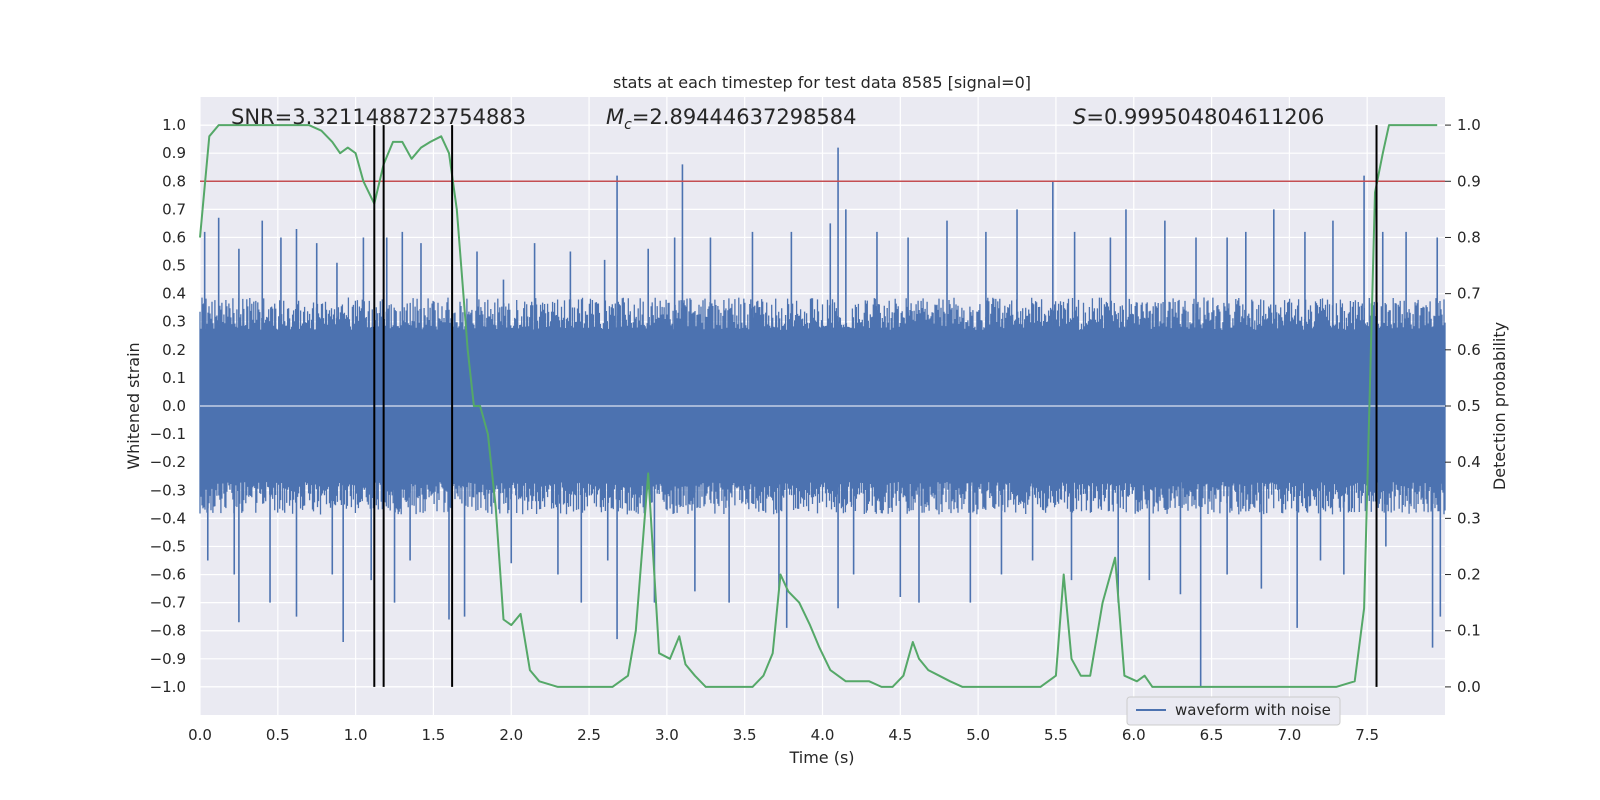 The height and width of the screenshot is (800, 1600). I want to click on y-axis-left-label: Whitened strain, so click(133, 405).